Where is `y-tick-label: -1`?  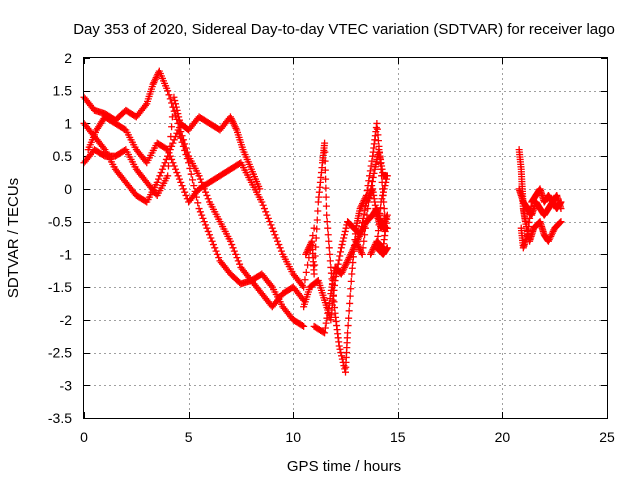 y-tick-label: -1 is located at coordinates (66, 254).